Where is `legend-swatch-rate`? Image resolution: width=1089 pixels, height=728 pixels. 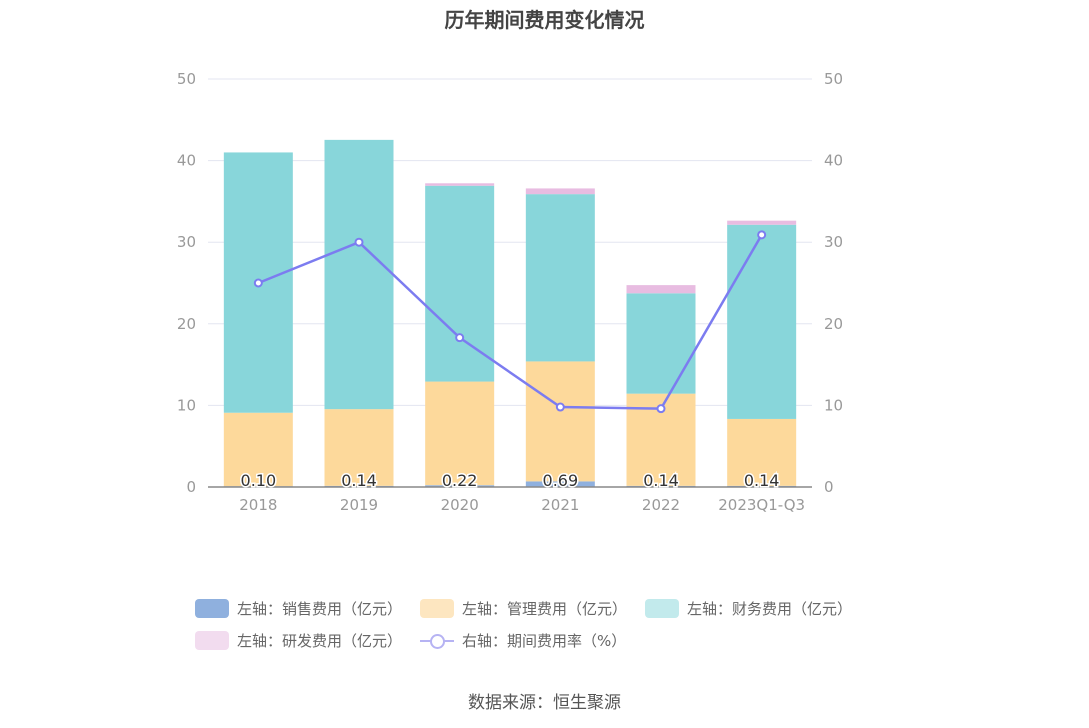
legend-swatch-rate is located at coordinates (437, 640).